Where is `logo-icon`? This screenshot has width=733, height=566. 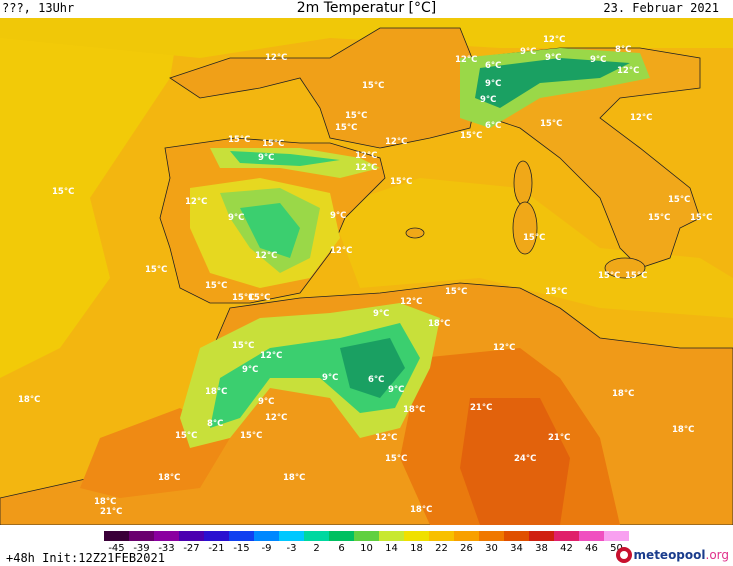
logo-icon is located at coordinates (623, 555).